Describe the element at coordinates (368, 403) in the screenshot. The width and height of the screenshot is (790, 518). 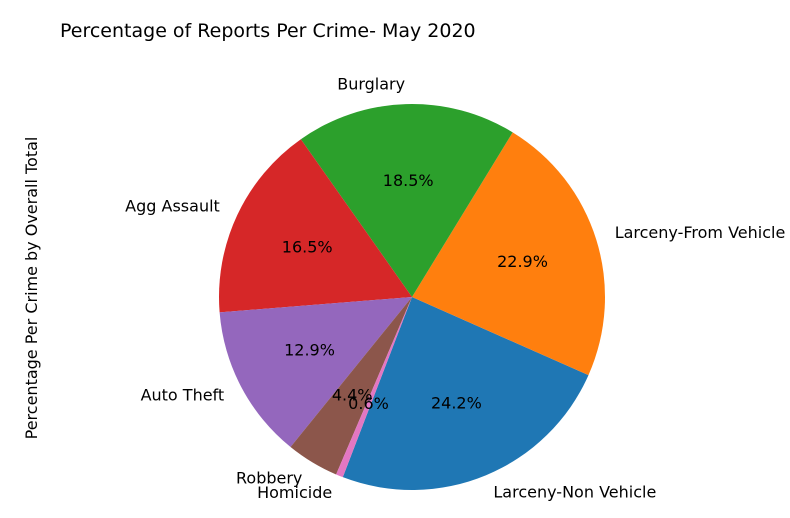
I see `slice-pct-homicide: 0.6%` at that location.